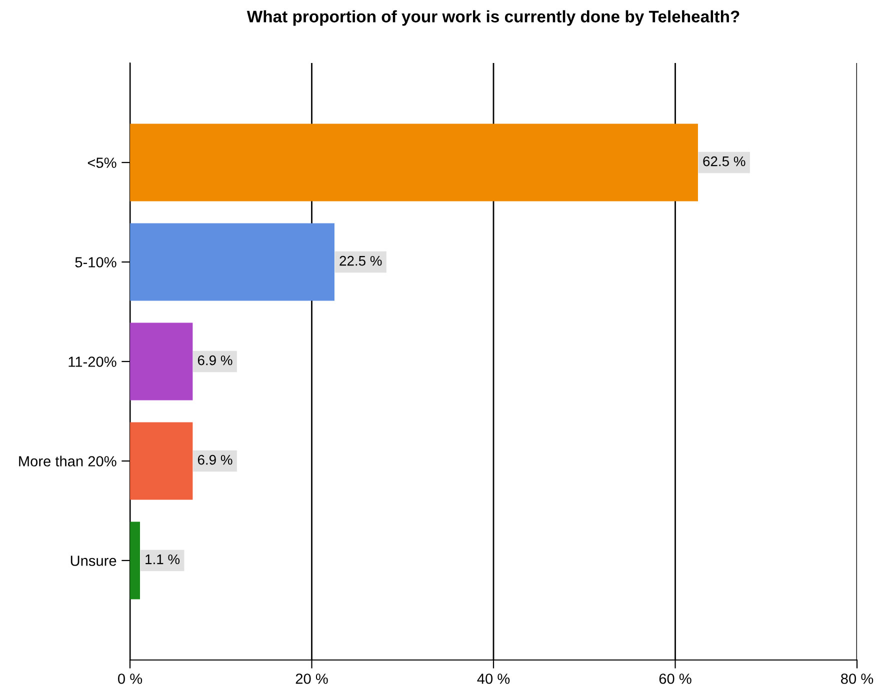 The width and height of the screenshot is (883, 688). I want to click on data-label: 62.5 %, so click(724, 161).